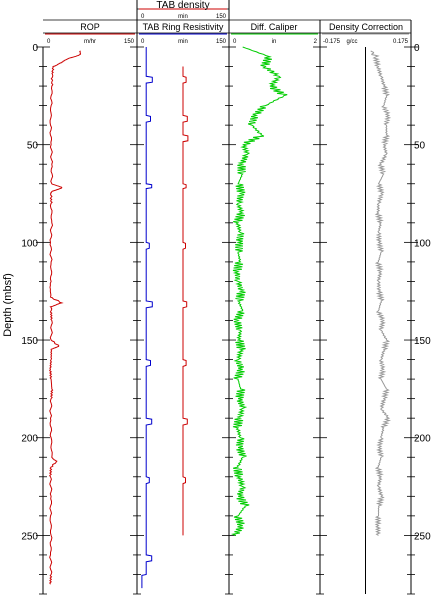 The height and width of the screenshot is (598, 432). Describe the element at coordinates (422, 536) in the screenshot. I see `depth-tick-label-right-250: 250` at that location.